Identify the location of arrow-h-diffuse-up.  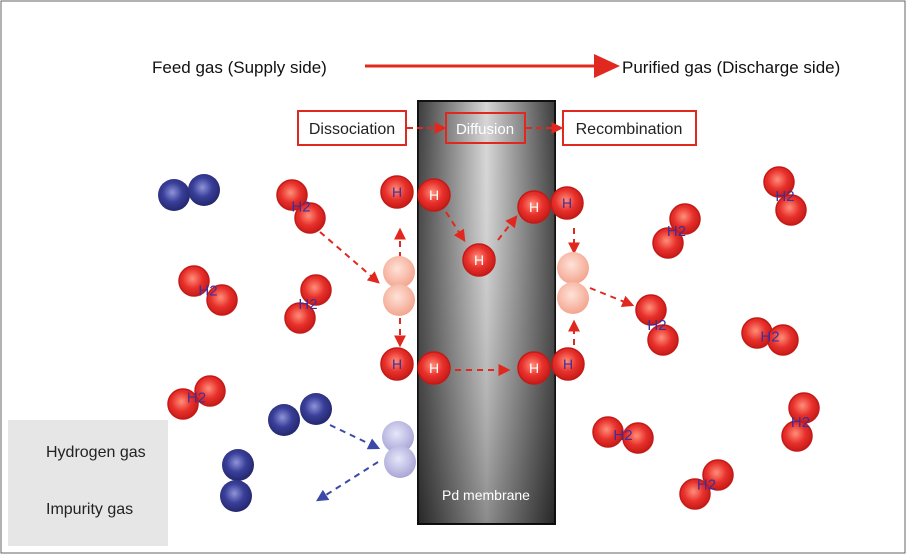
(507, 228).